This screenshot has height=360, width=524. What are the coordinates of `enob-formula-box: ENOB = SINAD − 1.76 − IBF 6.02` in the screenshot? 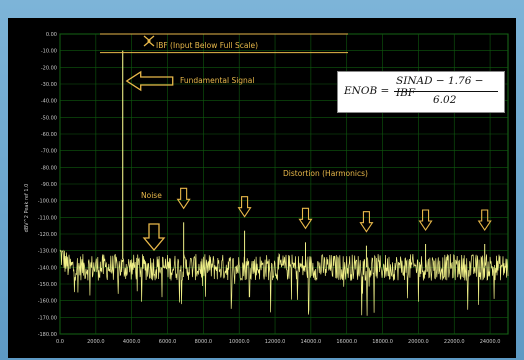 It's located at (421, 92).